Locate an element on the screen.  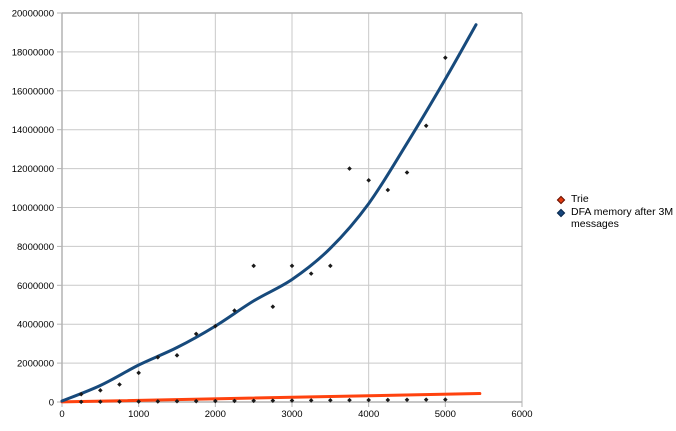
y-tick-label: 4000000 is located at coordinates (35, 325).